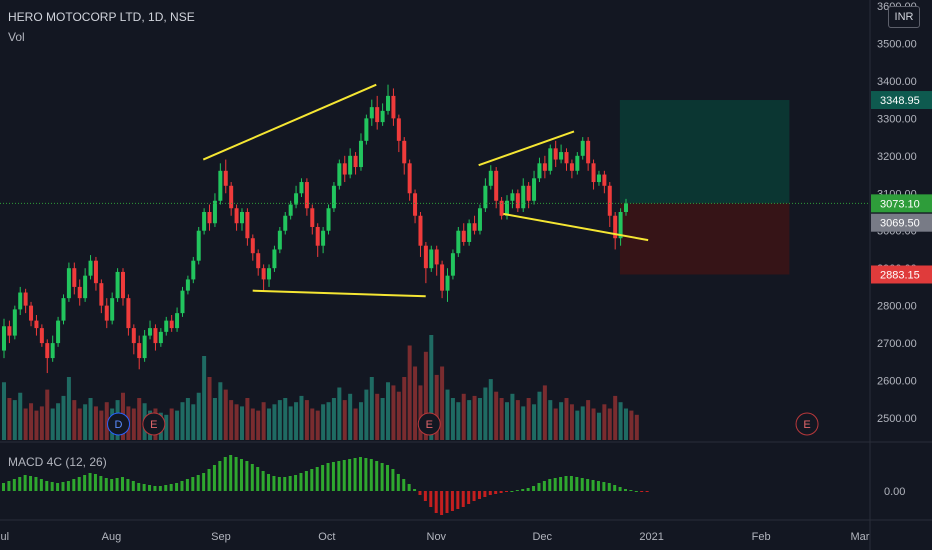  I want to click on time-tick-label: Feb, so click(761, 537).